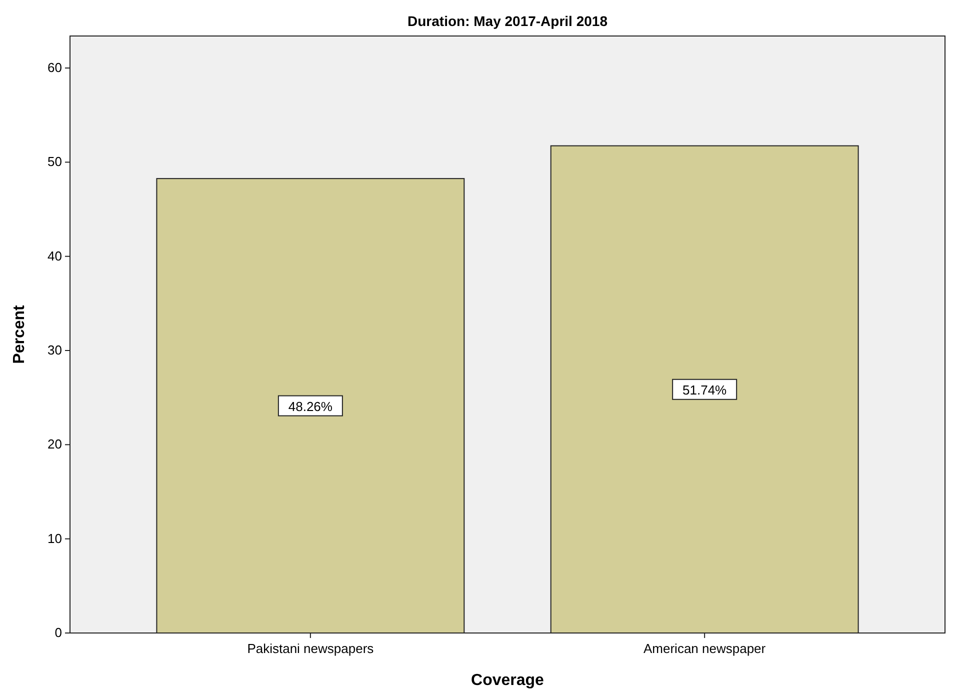 The width and height of the screenshot is (959, 697). What do you see at coordinates (705, 390) in the screenshot?
I see `data-label: 51.74%` at bounding box center [705, 390].